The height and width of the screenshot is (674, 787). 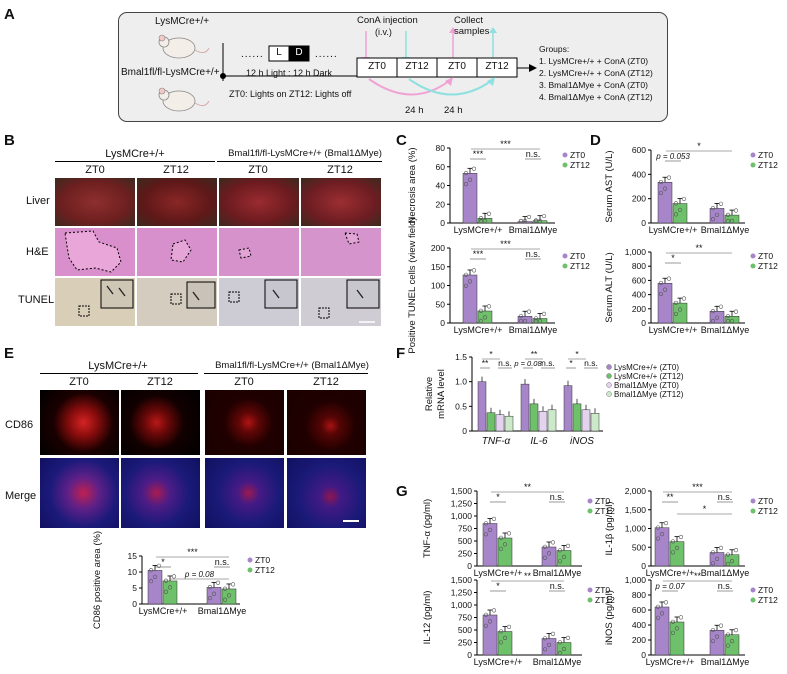 I want to click on light-dark-cycle: 12 h Light : 12 h Dark, so click(x=289, y=73).